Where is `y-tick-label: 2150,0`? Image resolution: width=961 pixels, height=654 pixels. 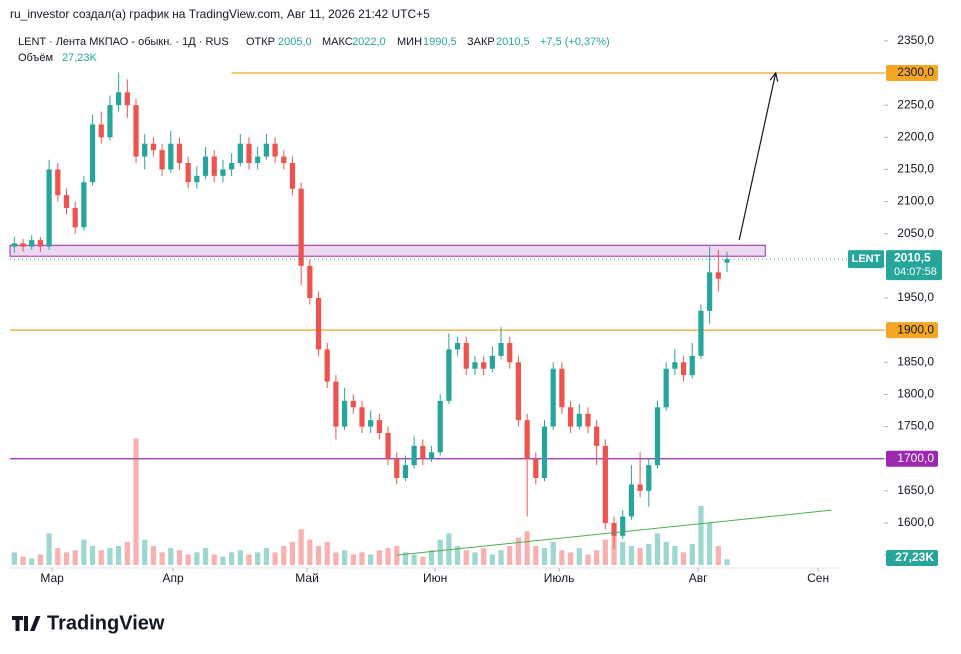 y-tick-label: 2150,0 is located at coordinates (915, 169).